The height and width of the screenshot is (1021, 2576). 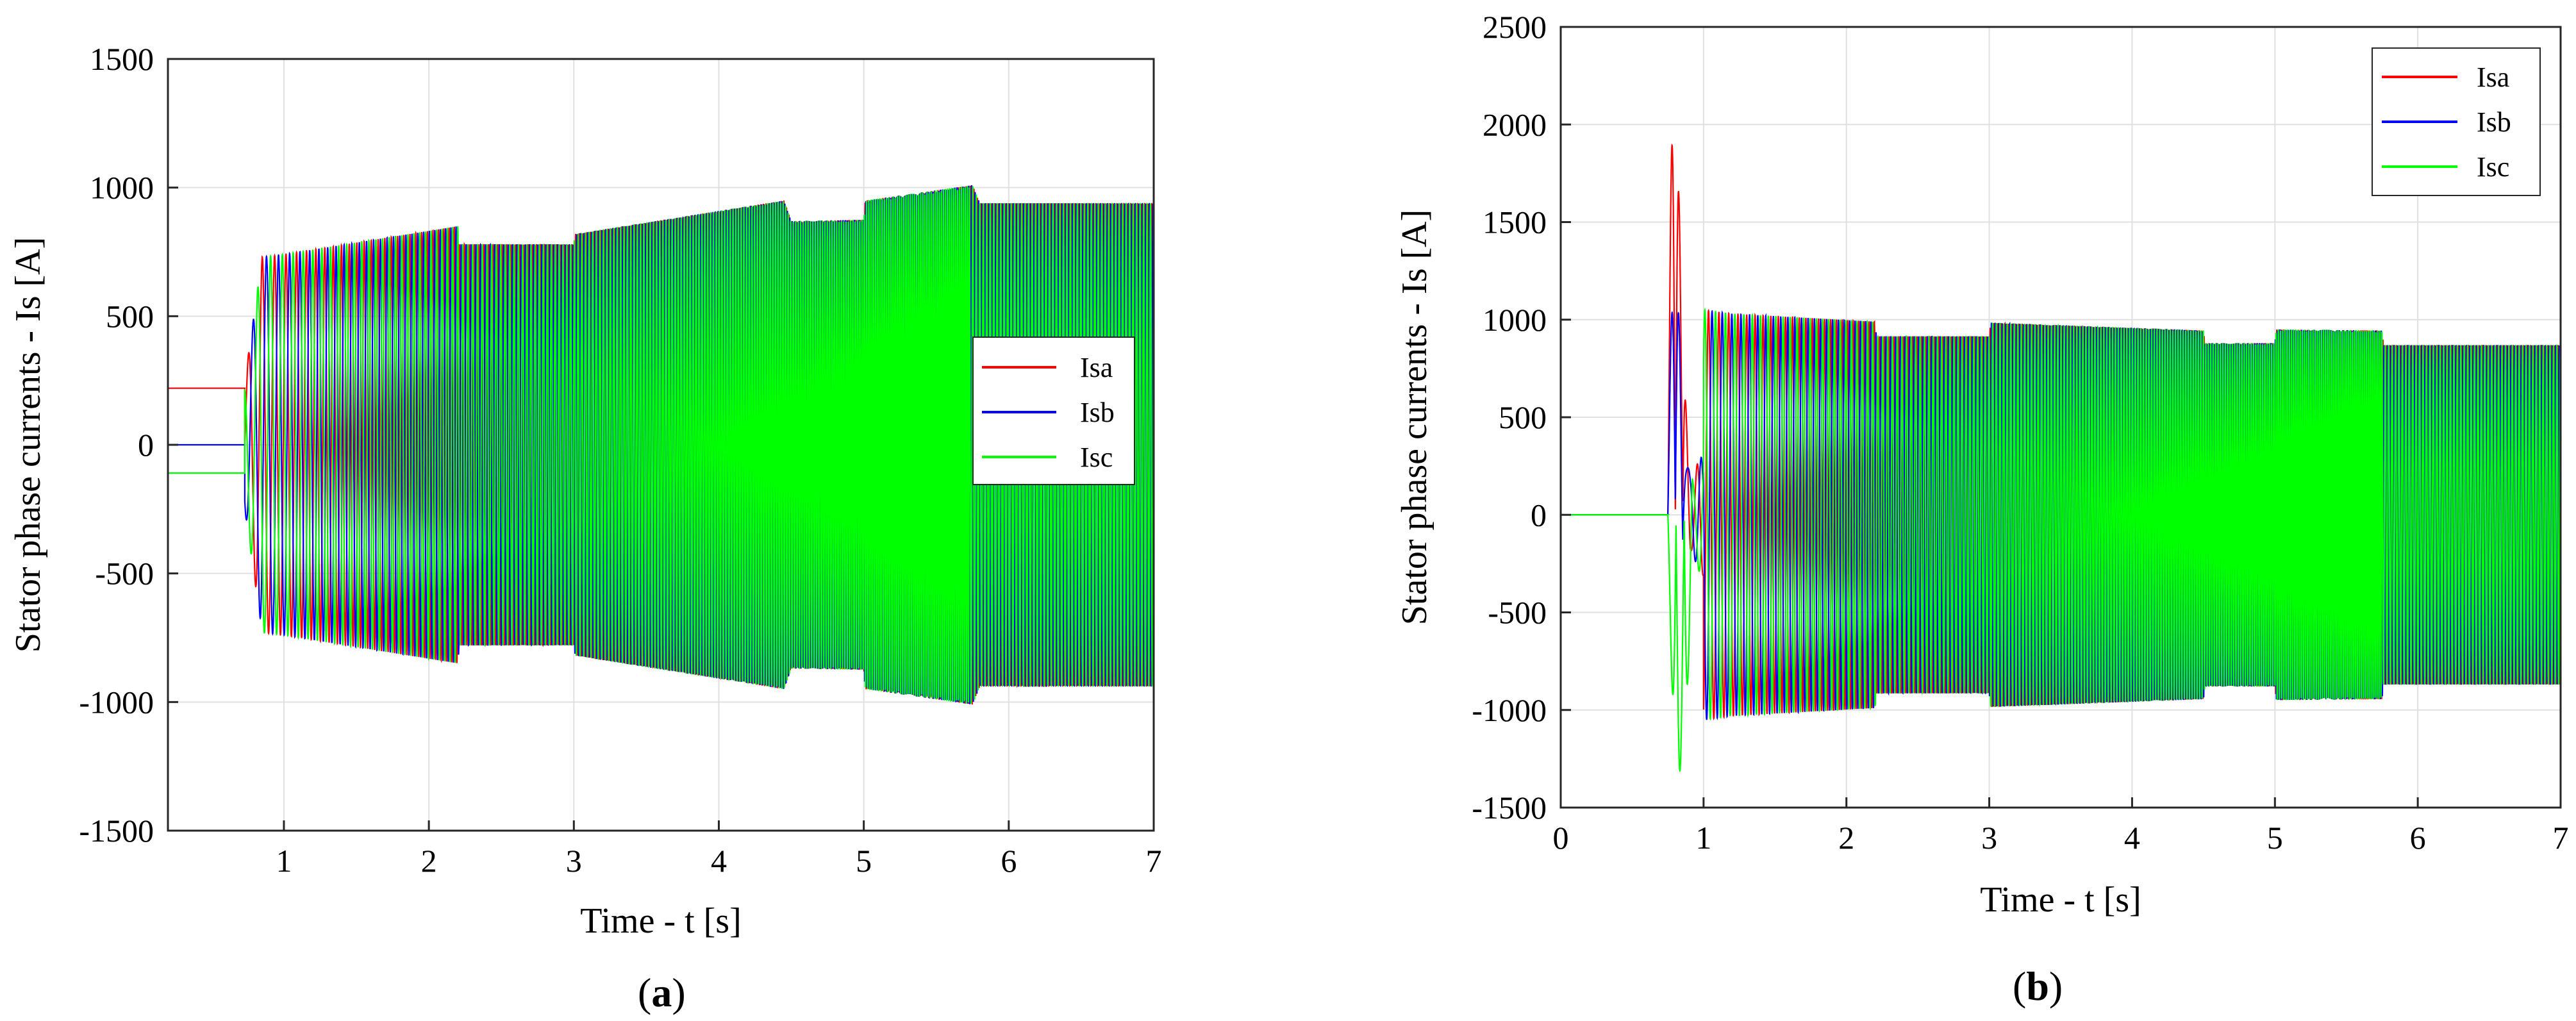 What do you see at coordinates (2418, 838) in the screenshot?
I see `pb-xtick-label: 6` at bounding box center [2418, 838].